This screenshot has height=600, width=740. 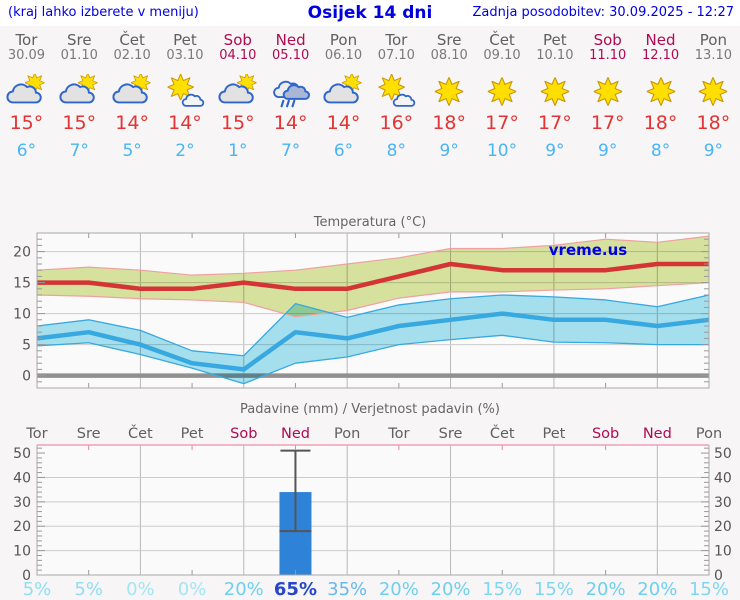 I want to click on temp-chart-title: Temperatura (°C), so click(x=369, y=222).